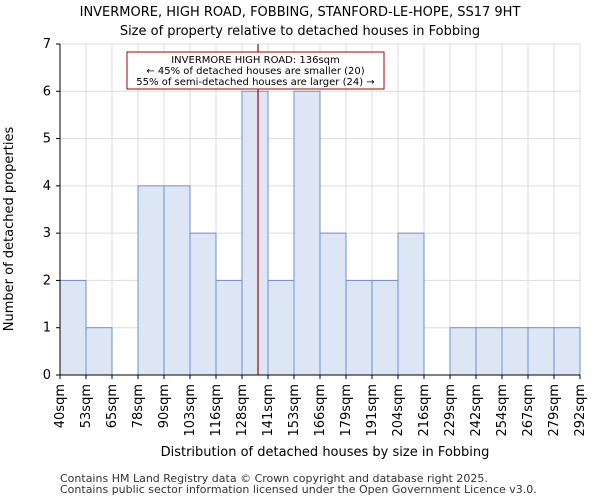  What do you see at coordinates (307, 233) in the screenshot?
I see `bar-153sqm` at bounding box center [307, 233].